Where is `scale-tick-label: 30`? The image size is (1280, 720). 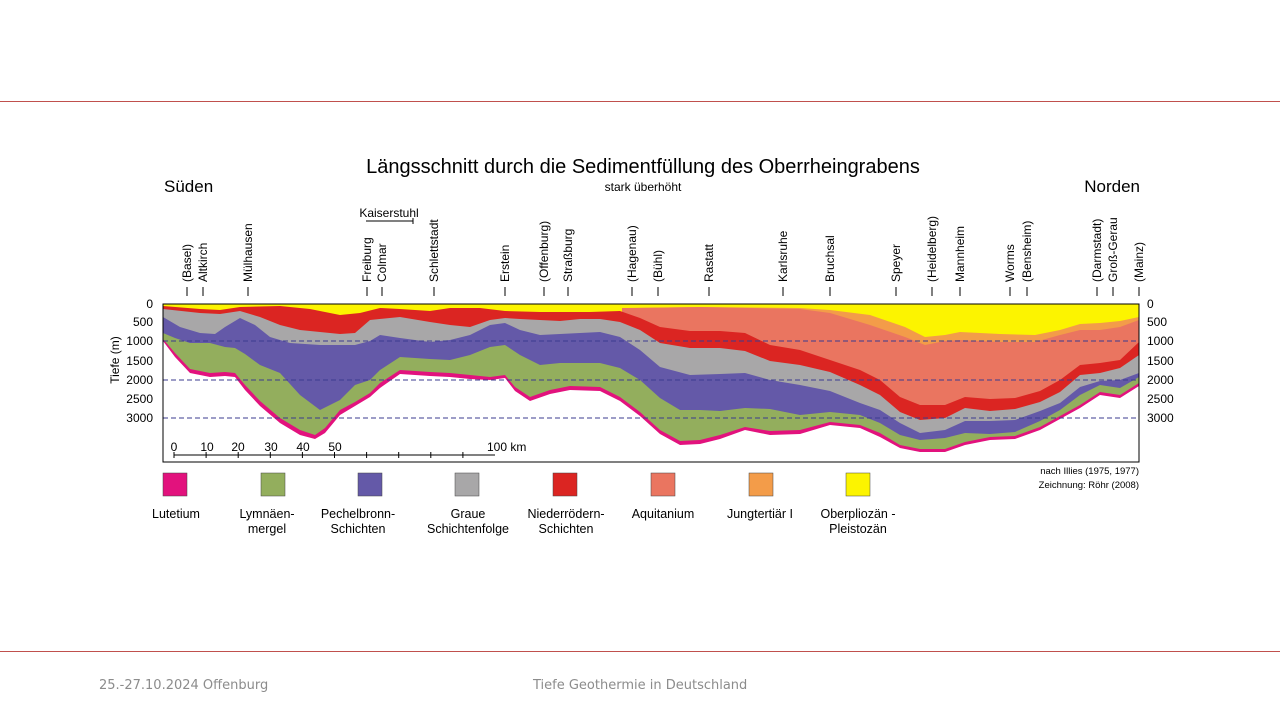
scale-tick-label: 30 is located at coordinates (271, 447).